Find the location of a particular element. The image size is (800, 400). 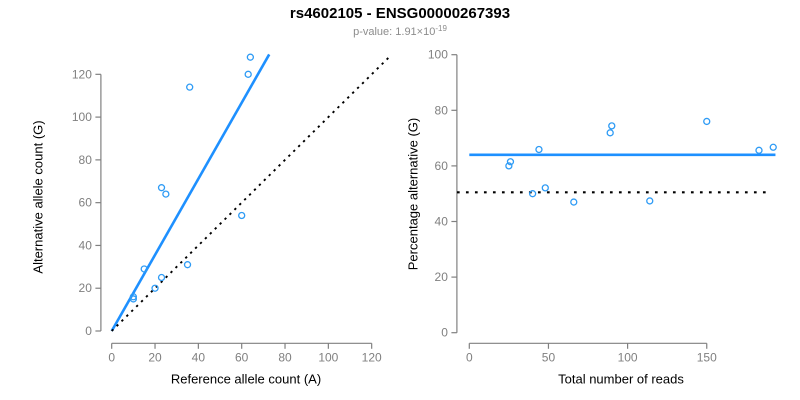

left-x-tick-label: 40 is located at coordinates (199, 357).